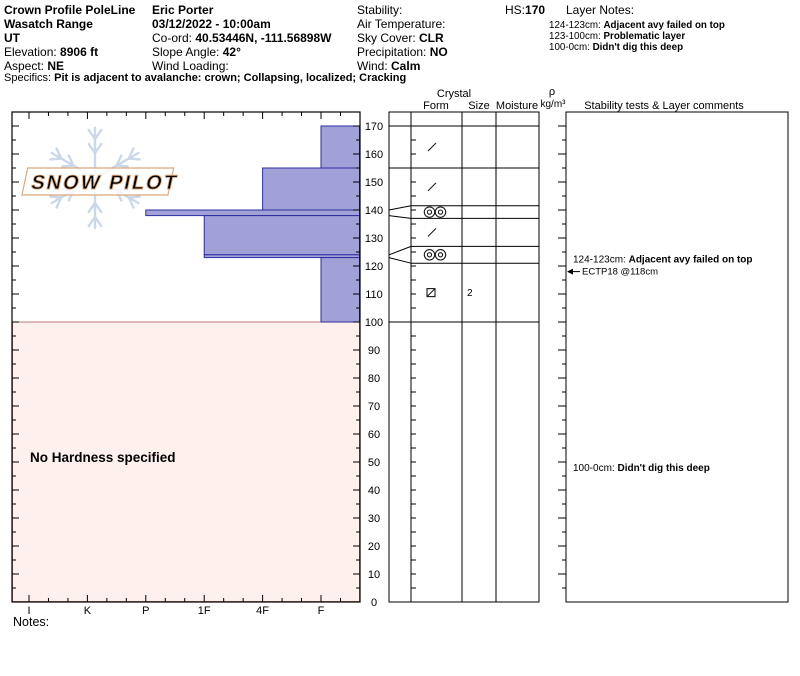  What do you see at coordinates (374, 127) in the screenshot?
I see `depth-axis-label: 170` at bounding box center [374, 127].